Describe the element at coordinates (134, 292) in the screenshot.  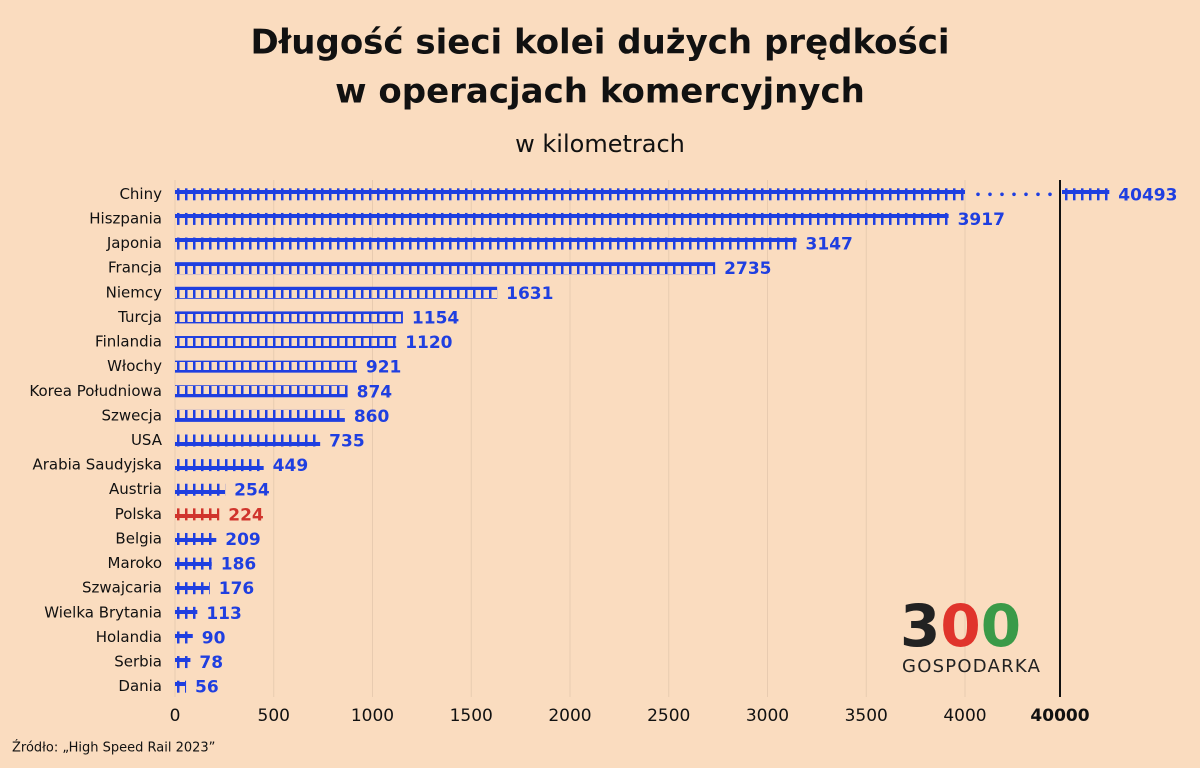
I see `y-tick-label: Niemcy` at that location.